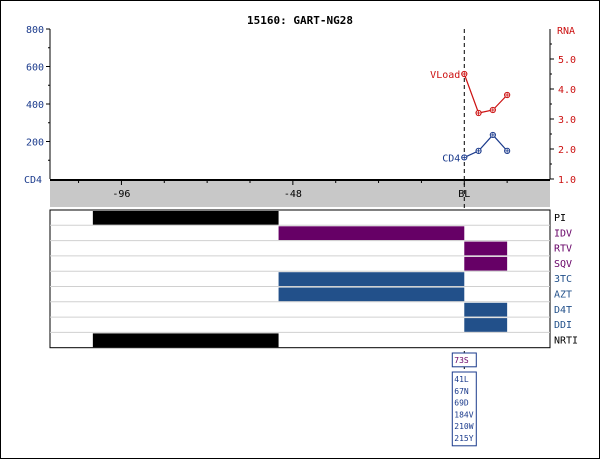 The width and height of the screenshot is (600, 459). I want to click on drug-label-d4t: D4T, so click(563, 310).